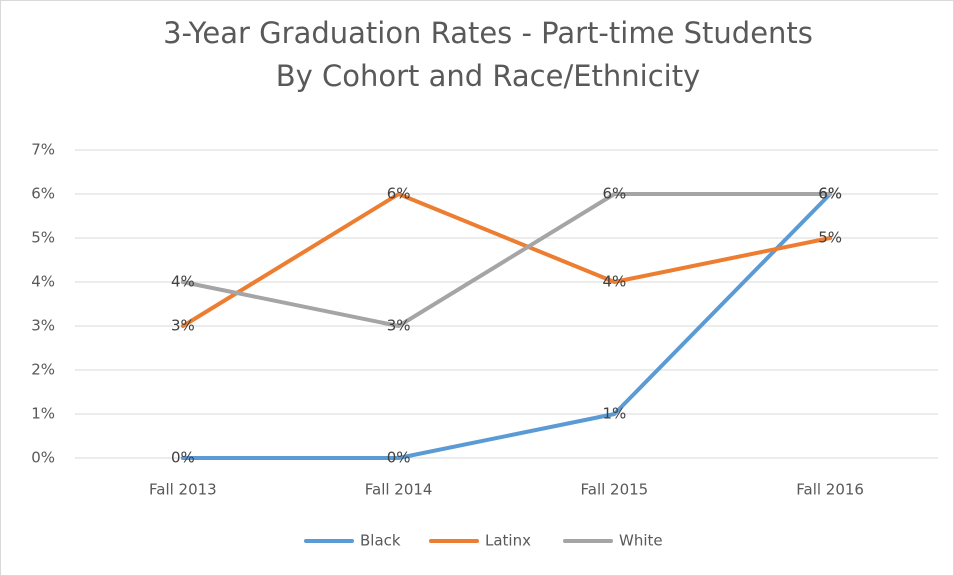  What do you see at coordinates (43, 414) in the screenshot?
I see `y-tick-label: 1%` at bounding box center [43, 414].